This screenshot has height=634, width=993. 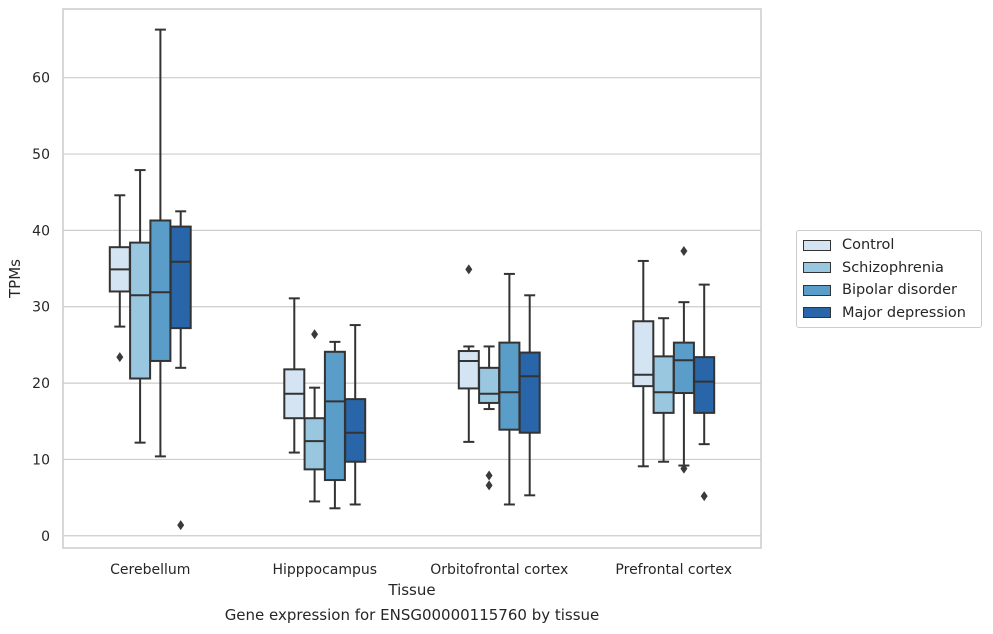 I want to click on legend-item-bipolar-disorder: Bipolar disorder, so click(x=889, y=290).